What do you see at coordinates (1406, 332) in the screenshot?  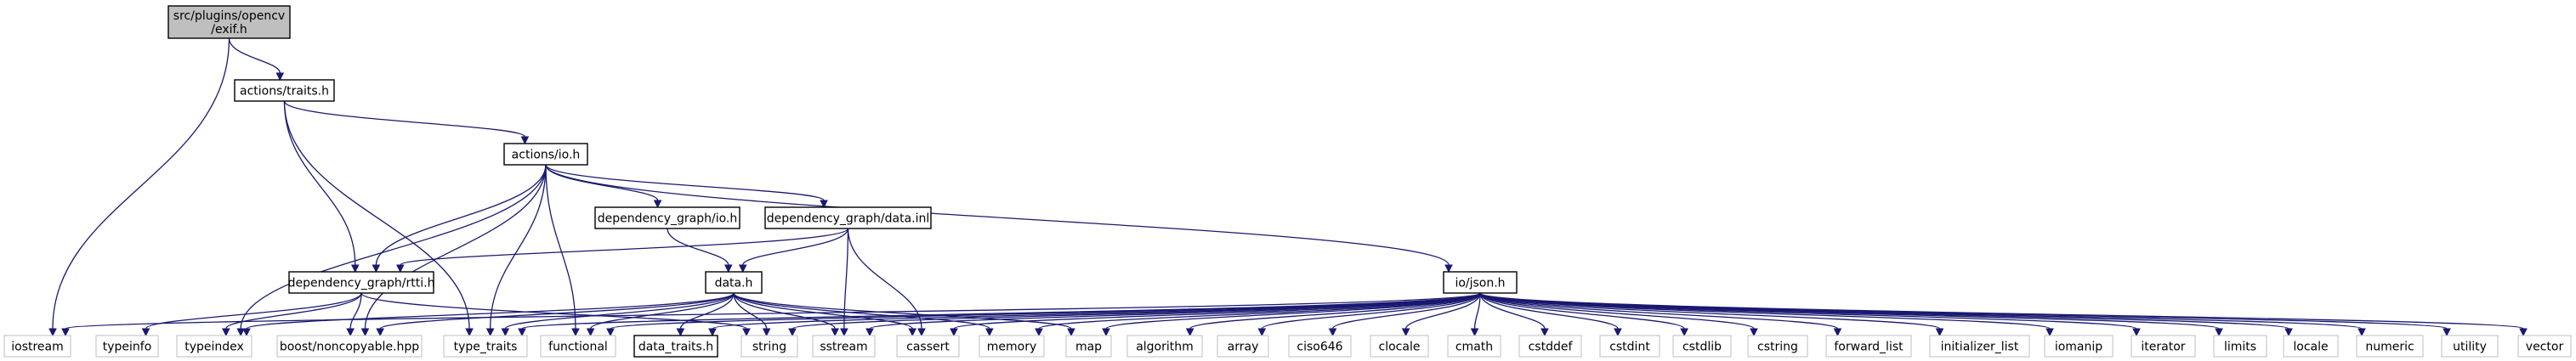 I see `edge-arrowhead-json-to-clocale` at bounding box center [1406, 332].